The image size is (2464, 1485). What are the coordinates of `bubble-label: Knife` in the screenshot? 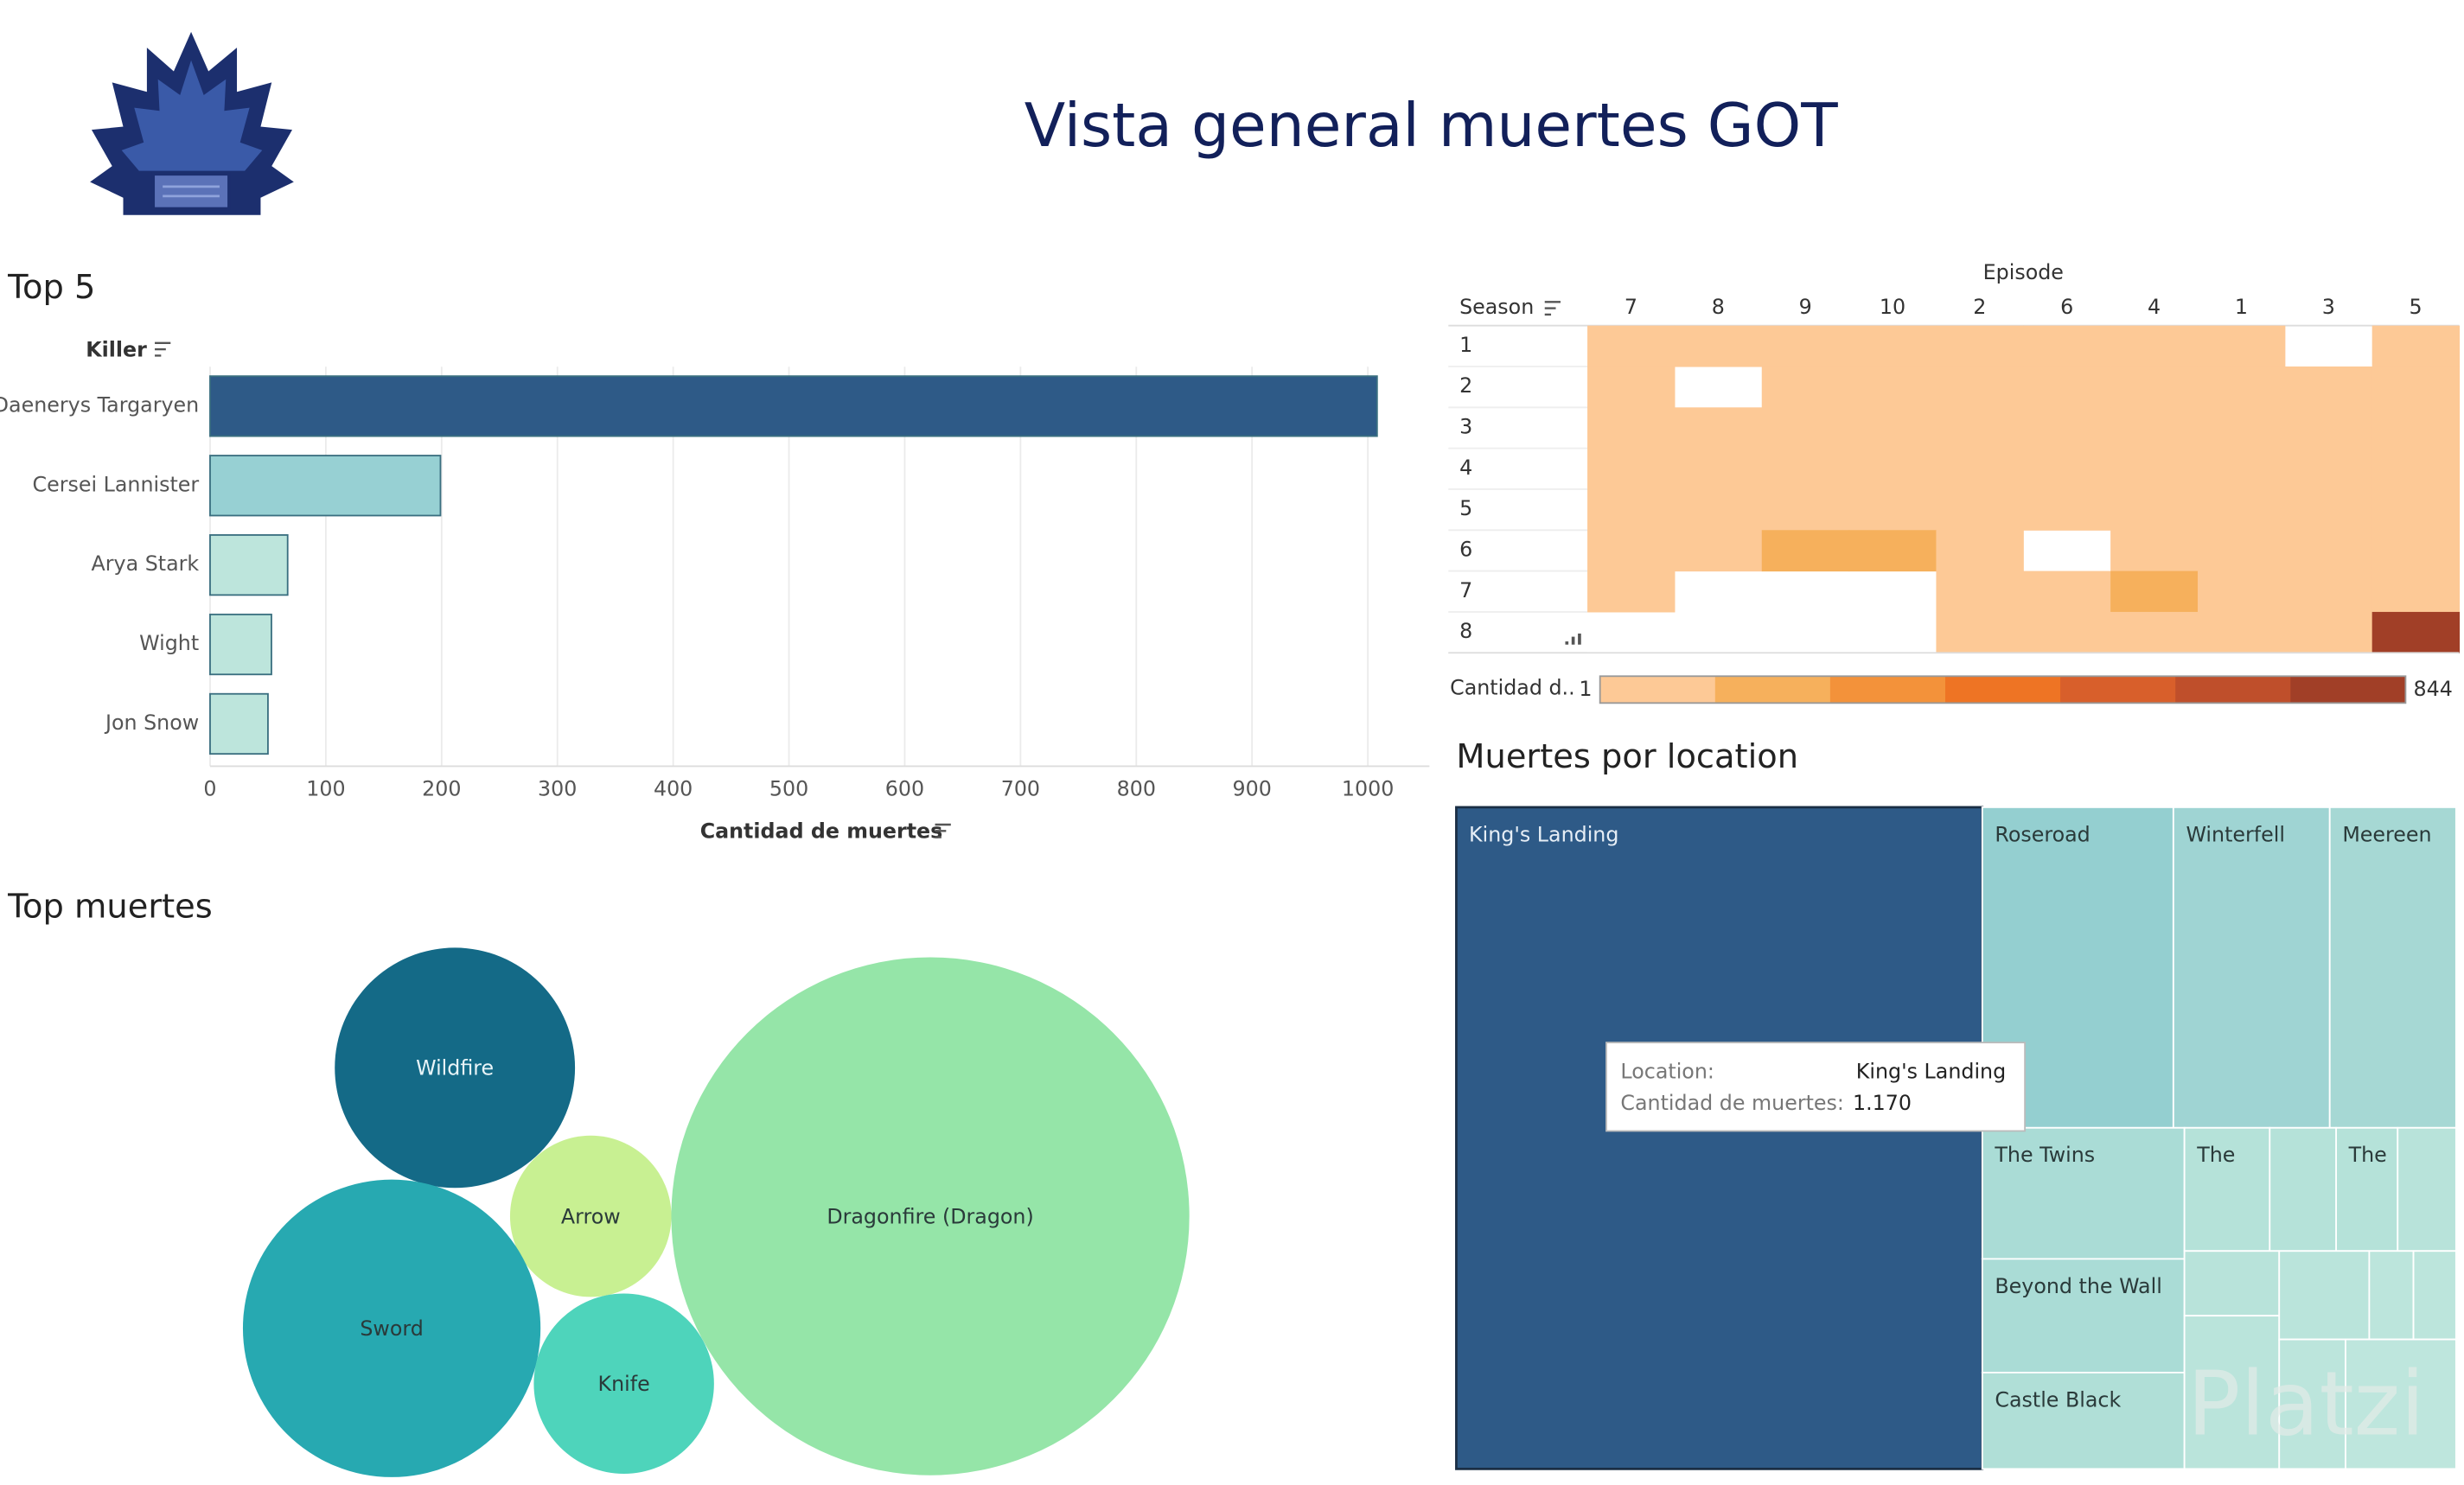 It's located at (624, 1384).